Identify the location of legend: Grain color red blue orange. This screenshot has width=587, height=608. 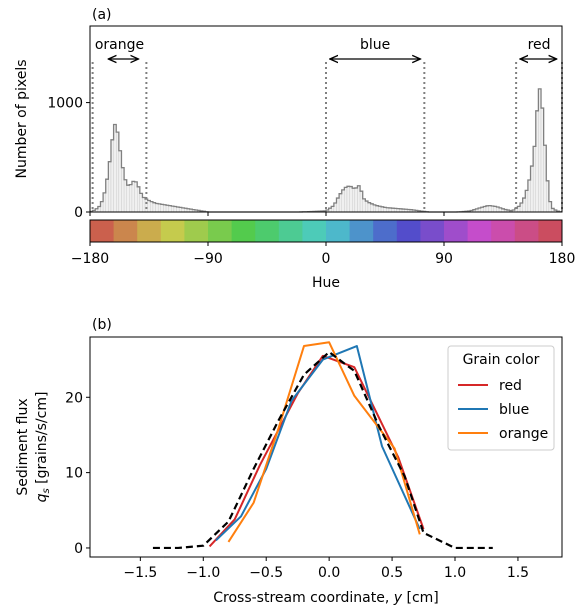
(501, 398).